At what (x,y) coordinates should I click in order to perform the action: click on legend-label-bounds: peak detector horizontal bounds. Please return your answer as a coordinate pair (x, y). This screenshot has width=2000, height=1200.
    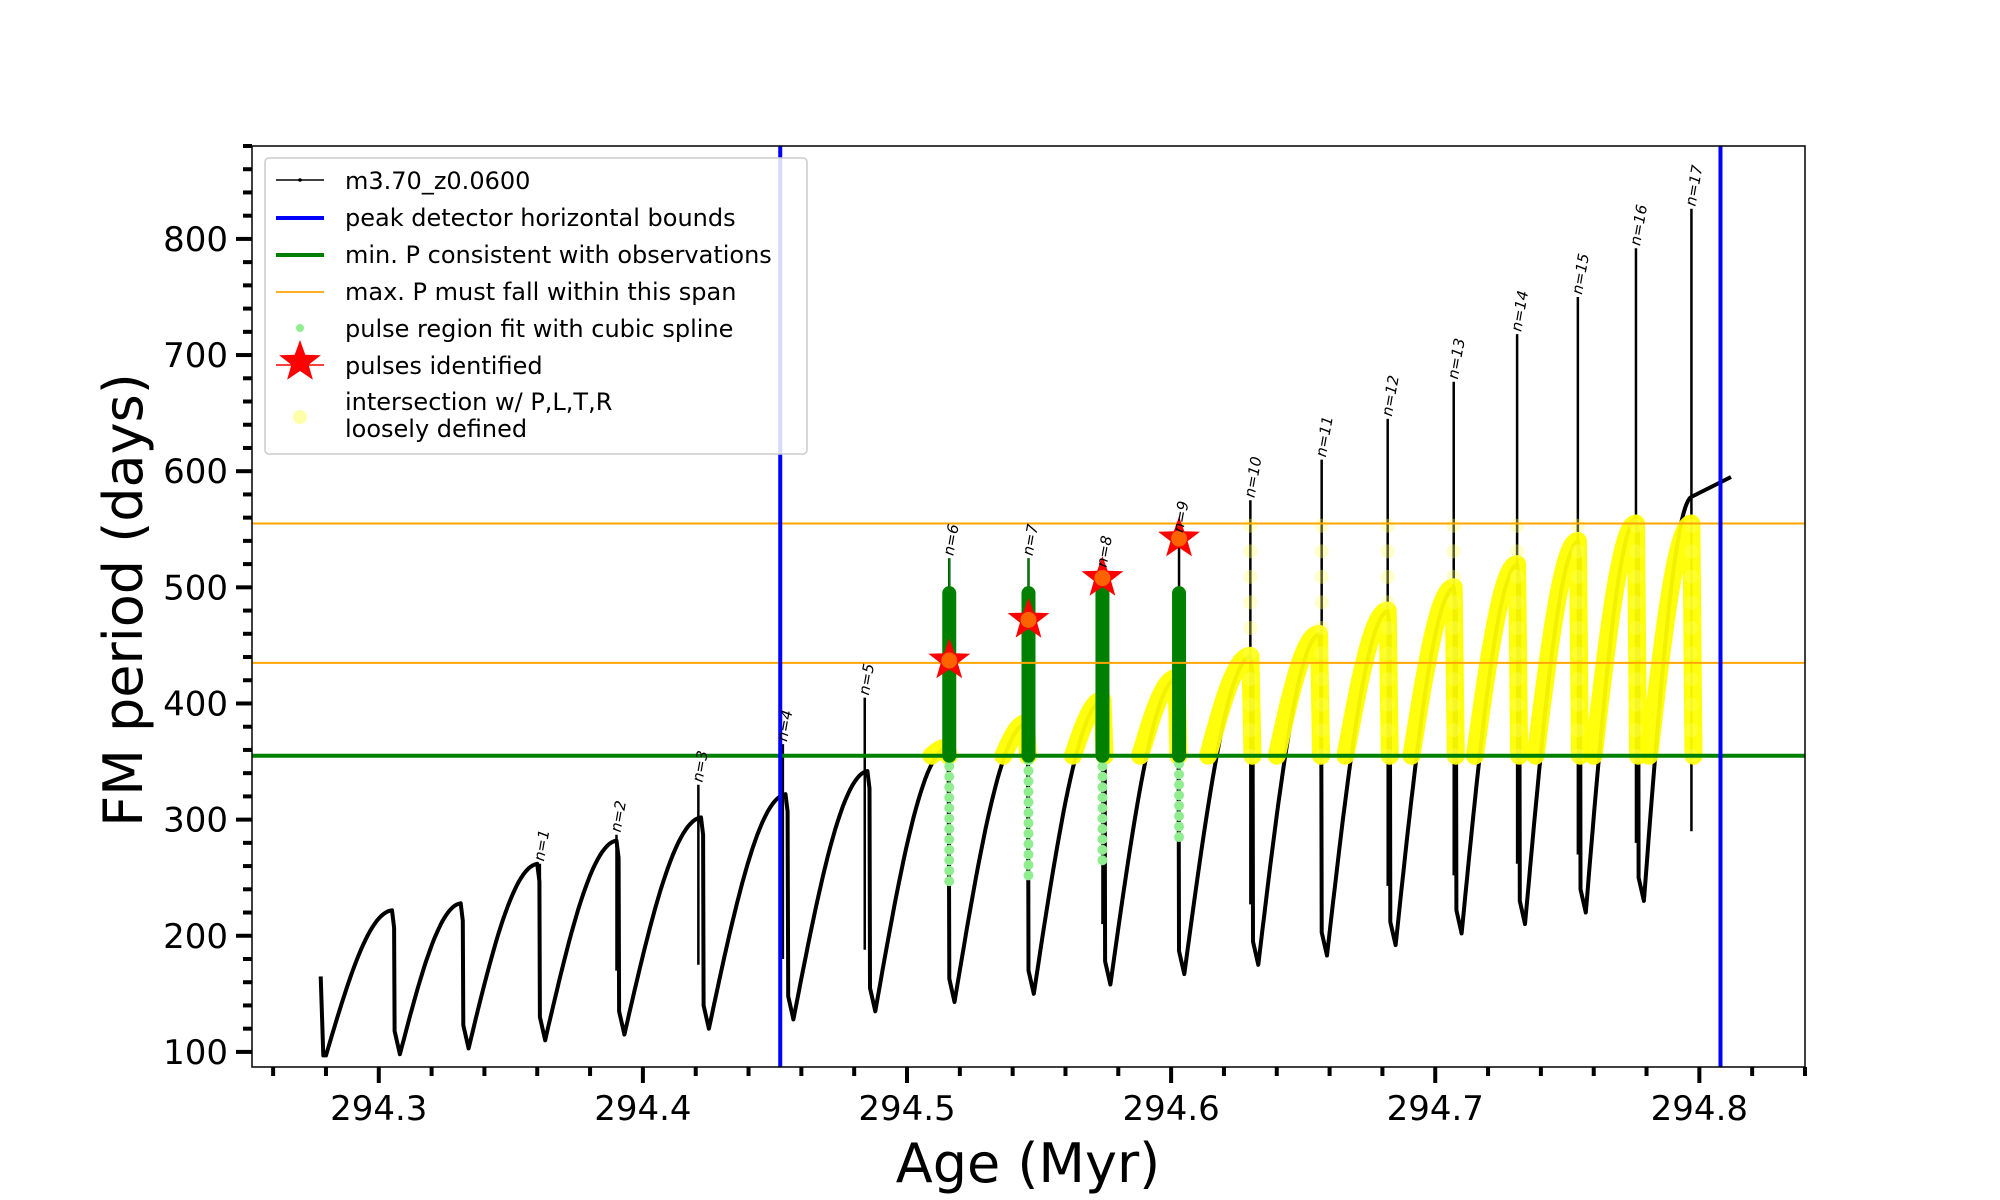
    Looking at the image, I should click on (540, 218).